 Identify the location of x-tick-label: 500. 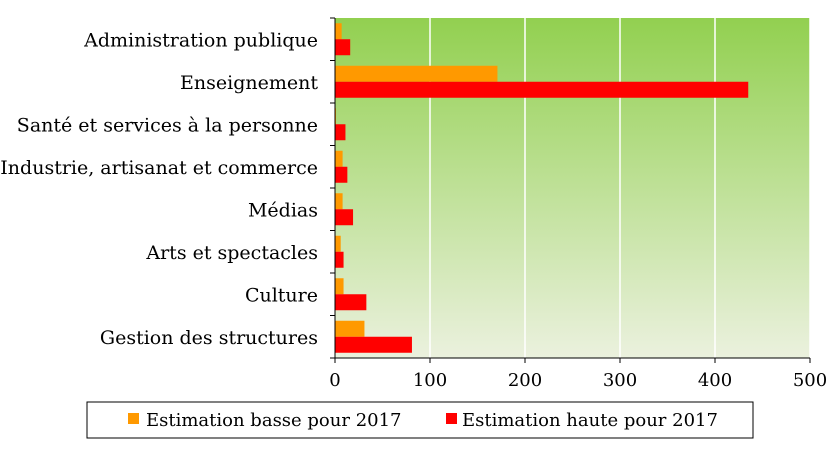
(810, 380).